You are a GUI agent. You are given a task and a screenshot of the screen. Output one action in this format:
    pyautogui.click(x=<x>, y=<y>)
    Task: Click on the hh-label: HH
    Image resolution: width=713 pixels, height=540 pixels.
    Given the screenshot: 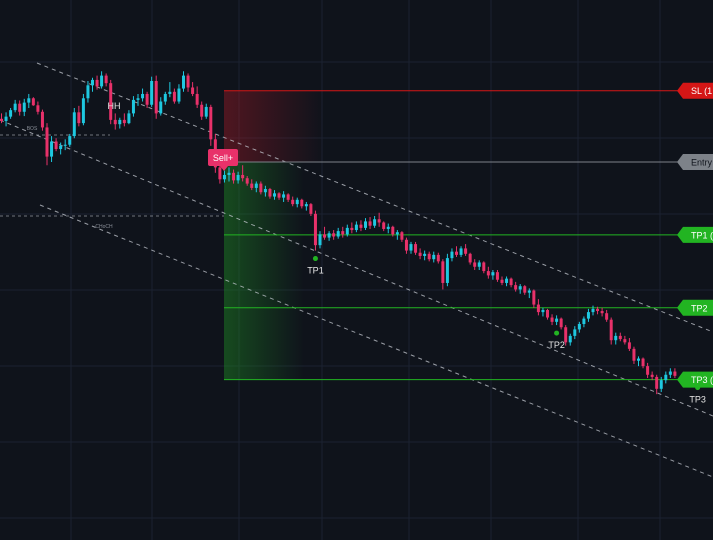 What is the action you would take?
    pyautogui.click(x=114, y=106)
    